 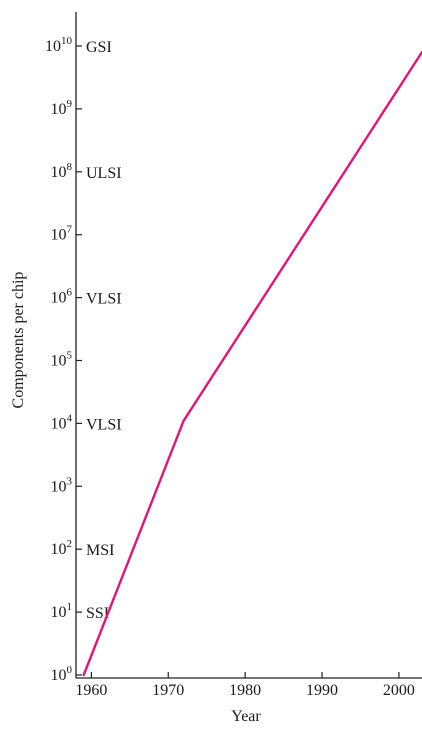 I want to click on y-tick-label: 10³, so click(x=62, y=485).